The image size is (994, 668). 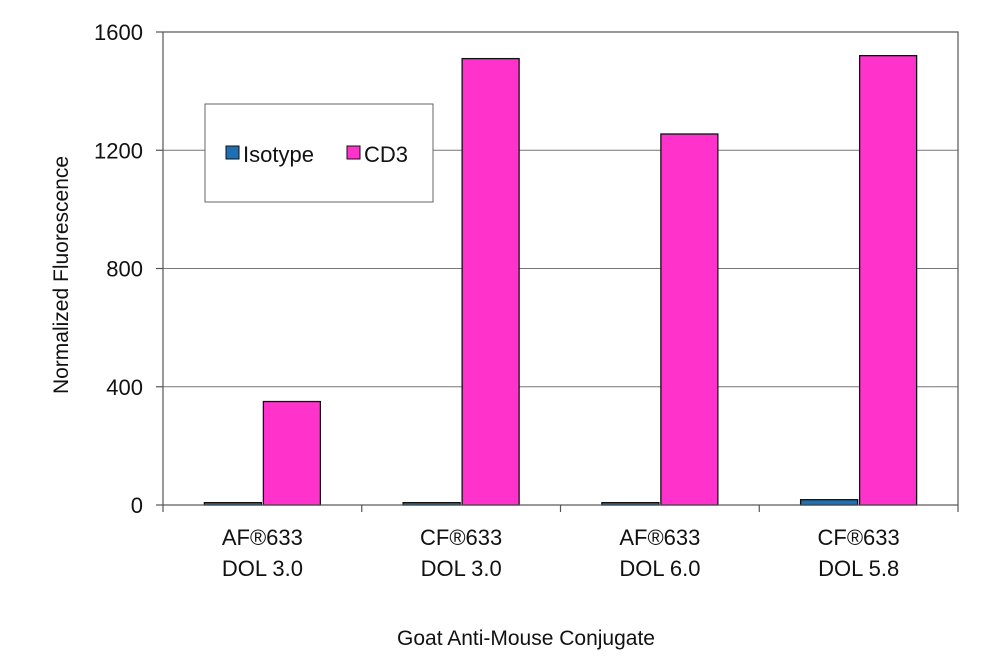 I want to click on y-tick-label: 400, so click(x=124, y=387).